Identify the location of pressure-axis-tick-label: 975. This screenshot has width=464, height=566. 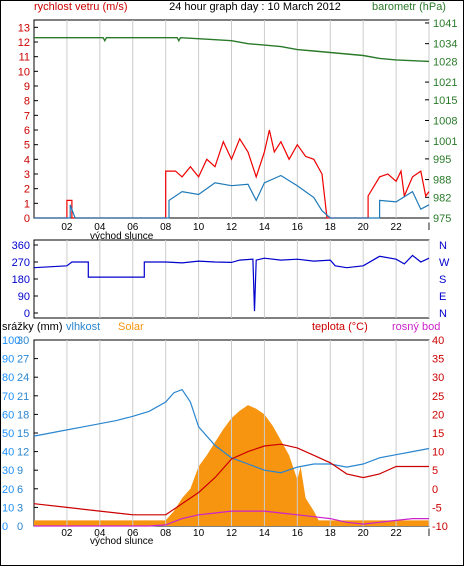
(442, 219).